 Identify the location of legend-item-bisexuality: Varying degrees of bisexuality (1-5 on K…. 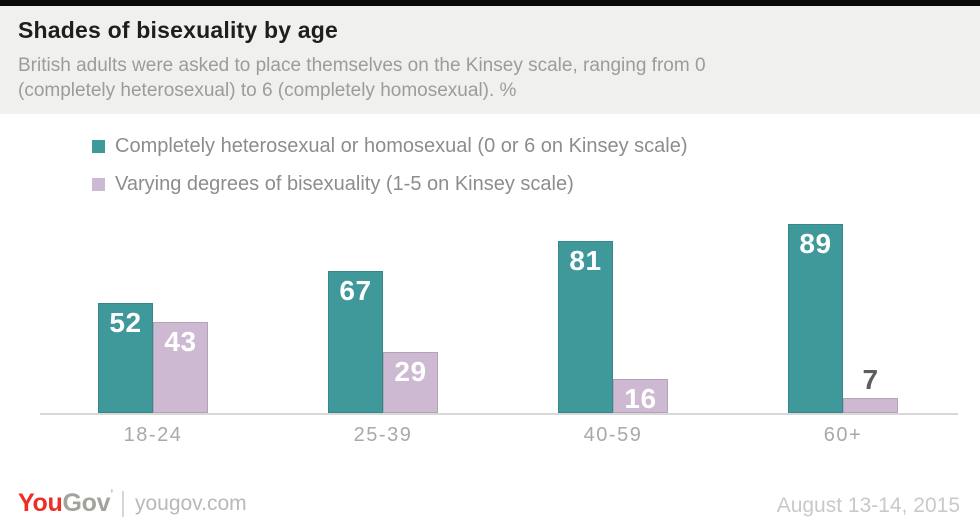
(390, 184).